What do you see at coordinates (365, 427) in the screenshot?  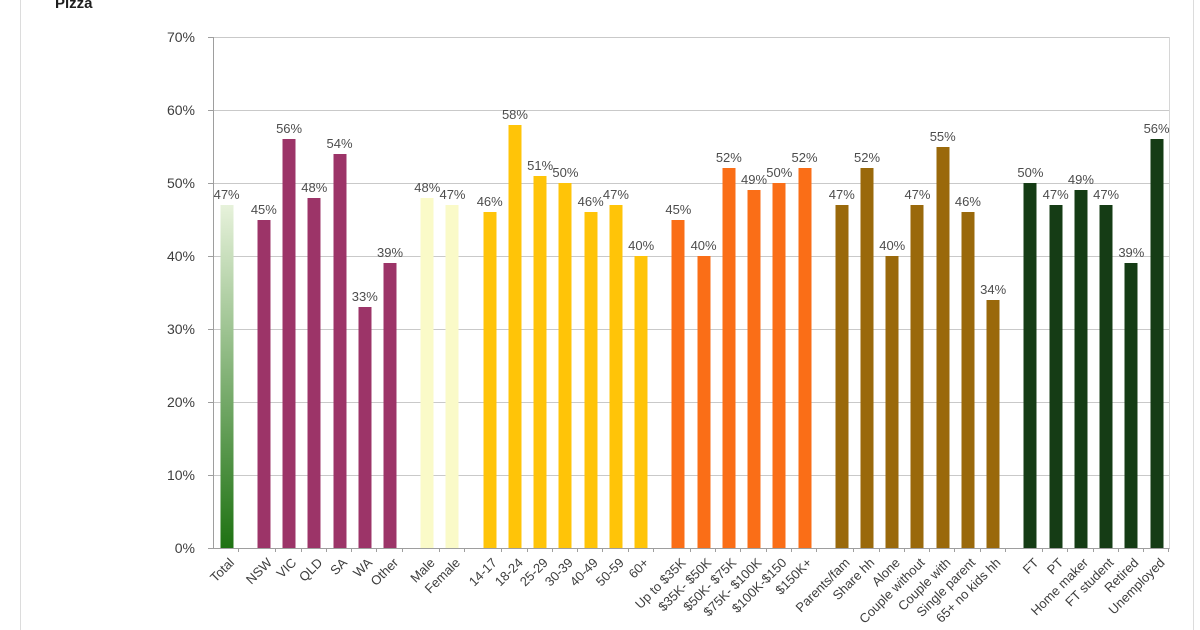 I see `bar-wa` at bounding box center [365, 427].